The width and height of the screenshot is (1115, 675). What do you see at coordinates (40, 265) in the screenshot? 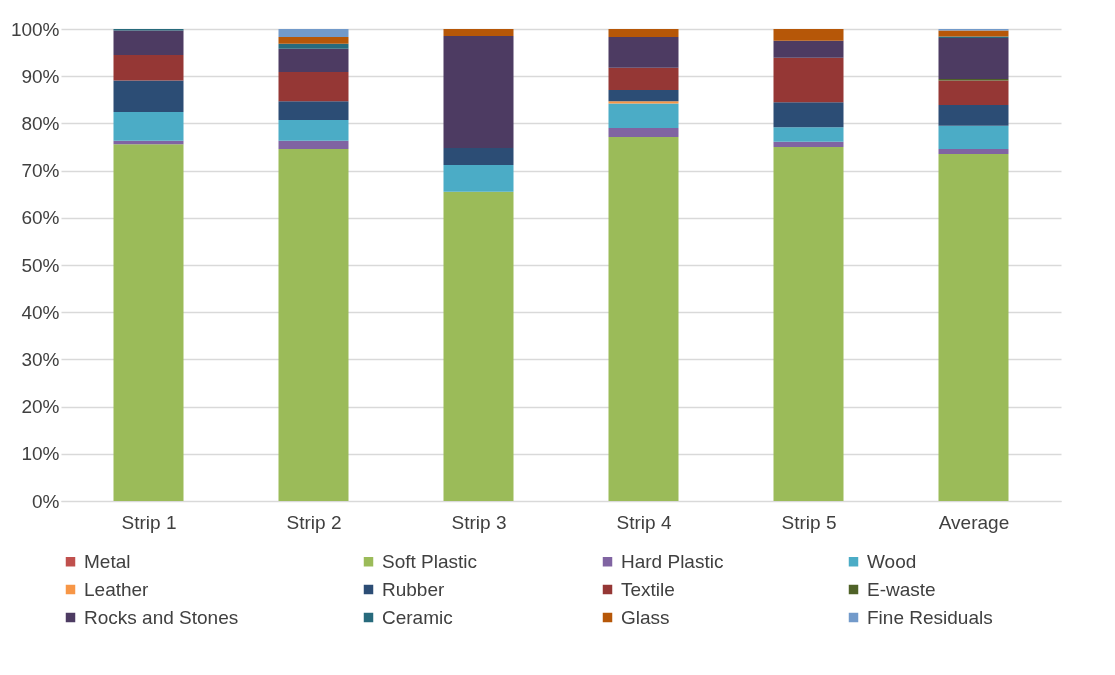
I see `y-tick-label: 50%` at bounding box center [40, 265].